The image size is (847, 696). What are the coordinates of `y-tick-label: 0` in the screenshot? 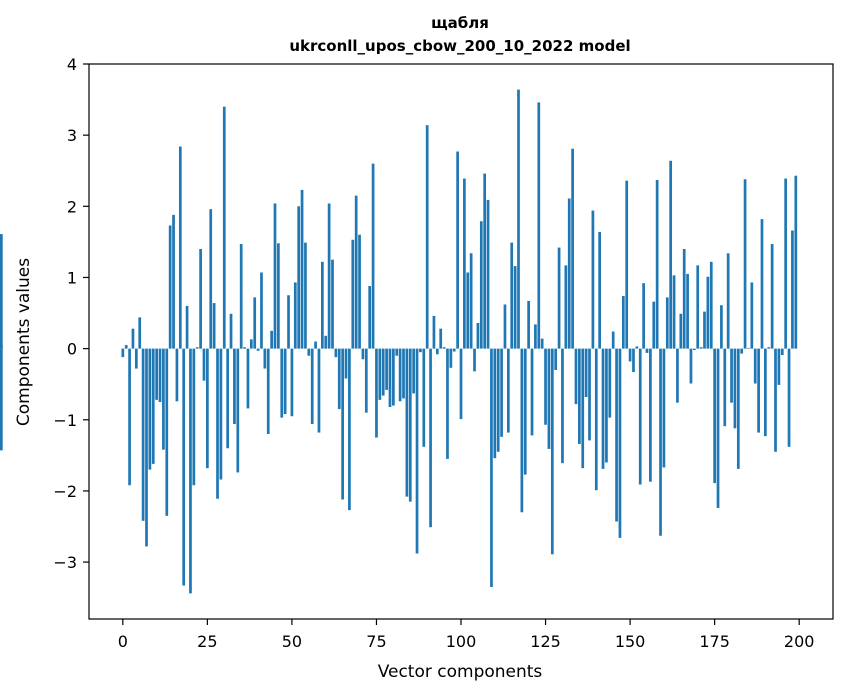 It's located at (72, 349).